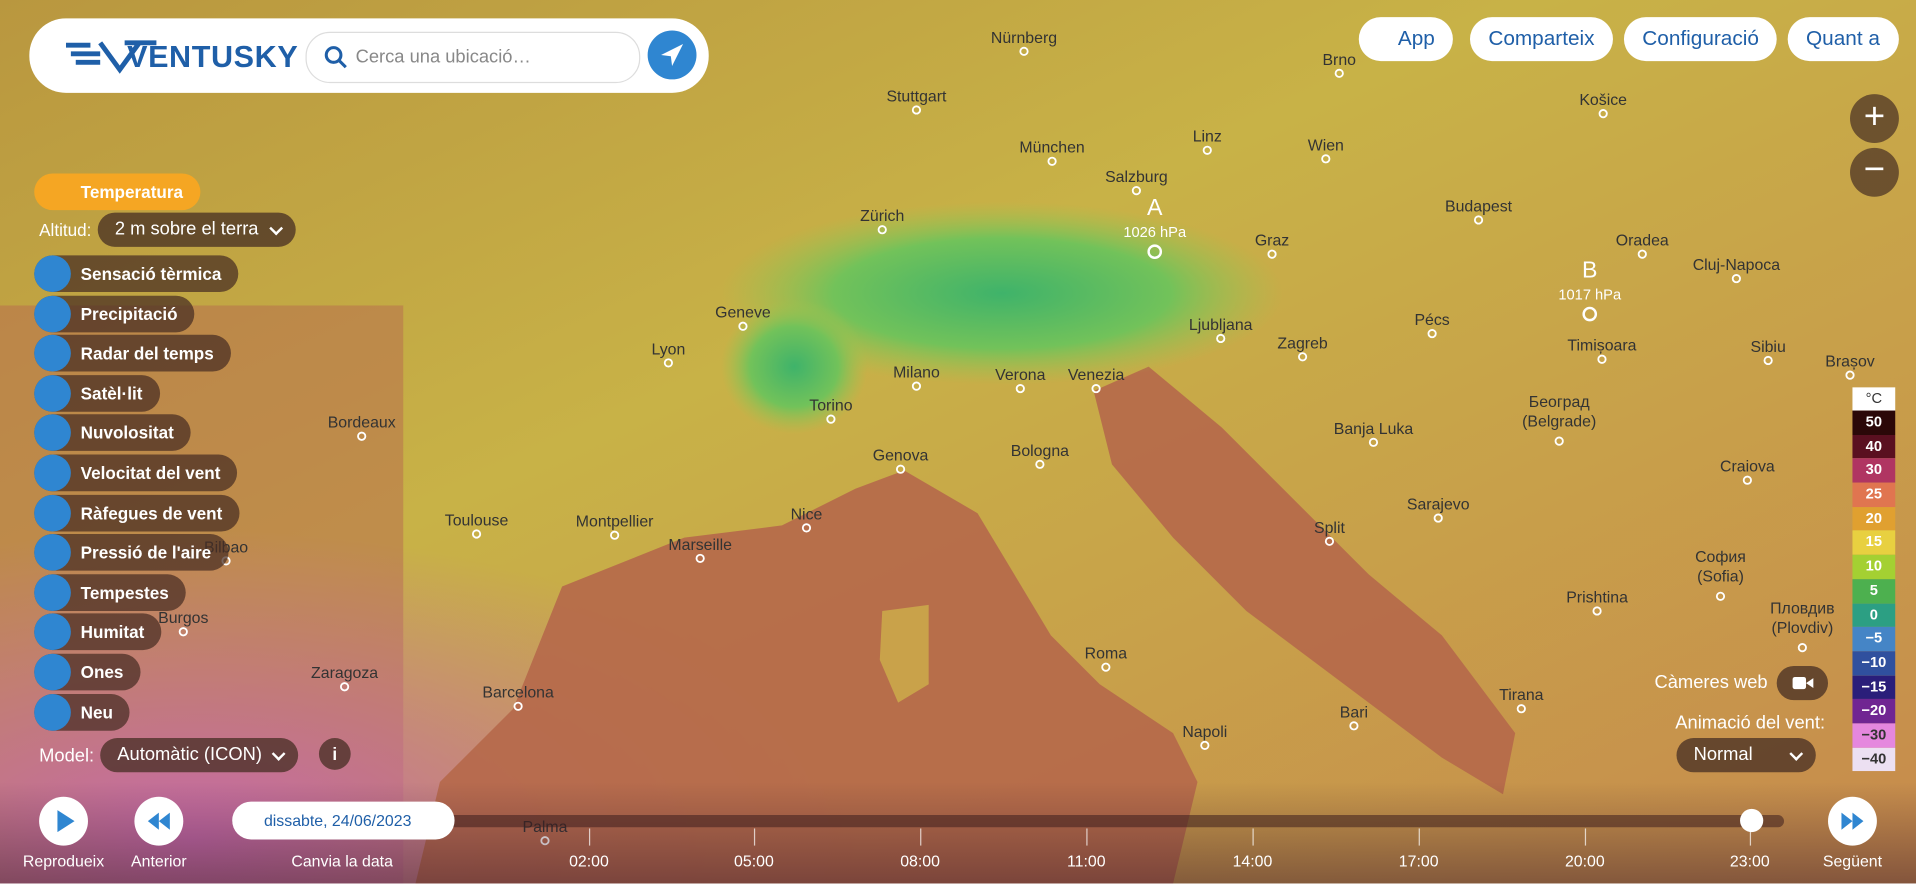  Describe the element at coordinates (159, 821) in the screenshot. I see `previous-button` at that location.